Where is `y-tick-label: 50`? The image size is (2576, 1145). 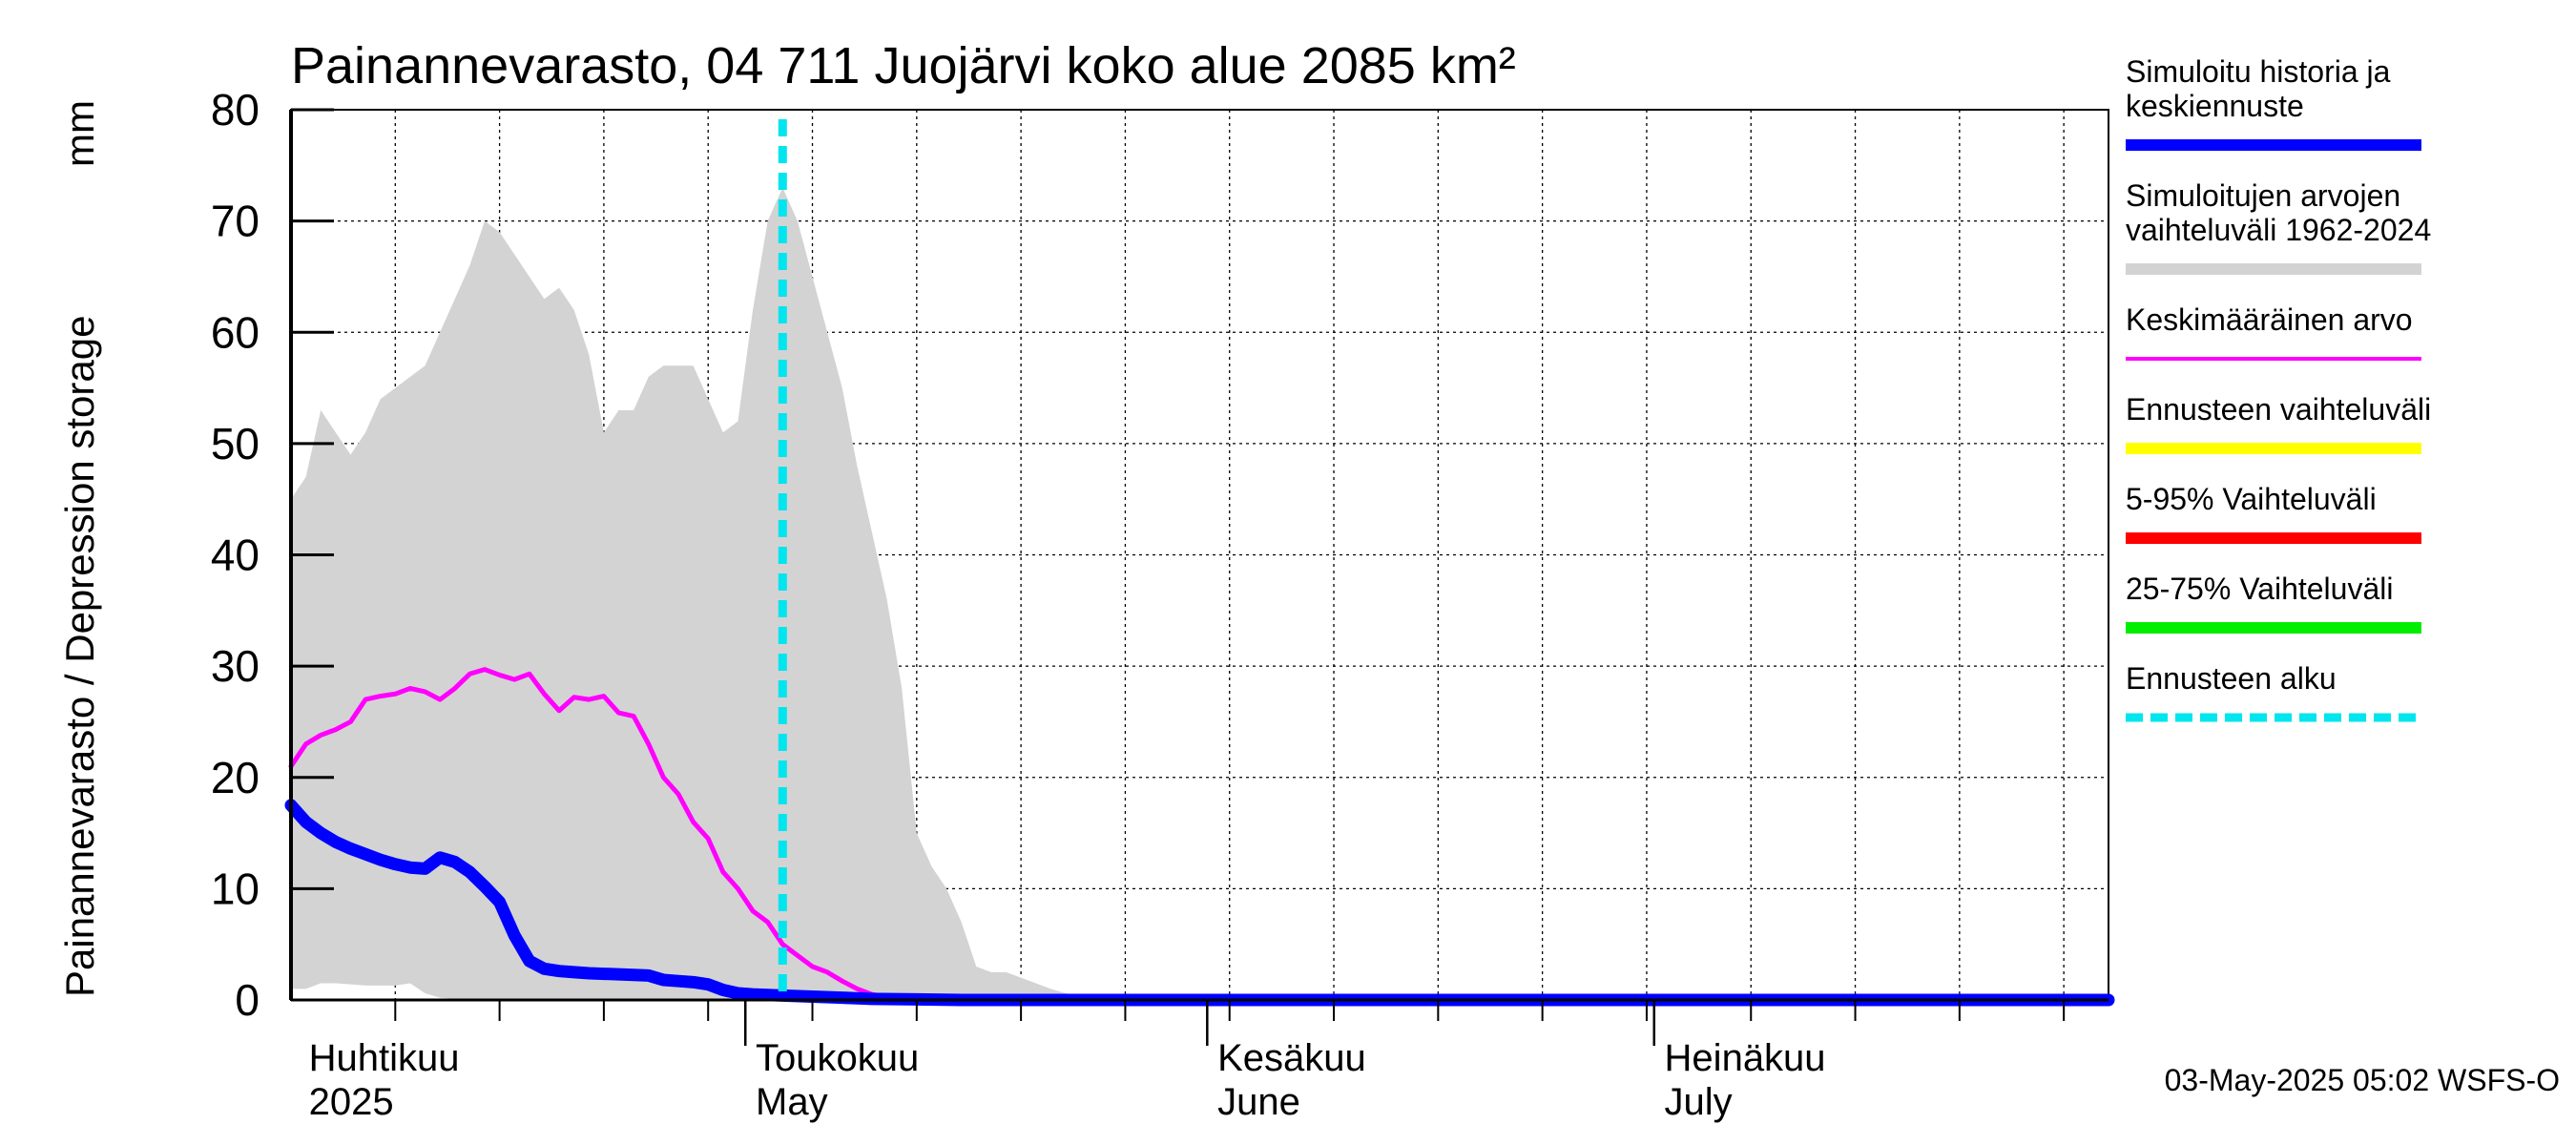
y-tick-label: 50 is located at coordinates (235, 444).